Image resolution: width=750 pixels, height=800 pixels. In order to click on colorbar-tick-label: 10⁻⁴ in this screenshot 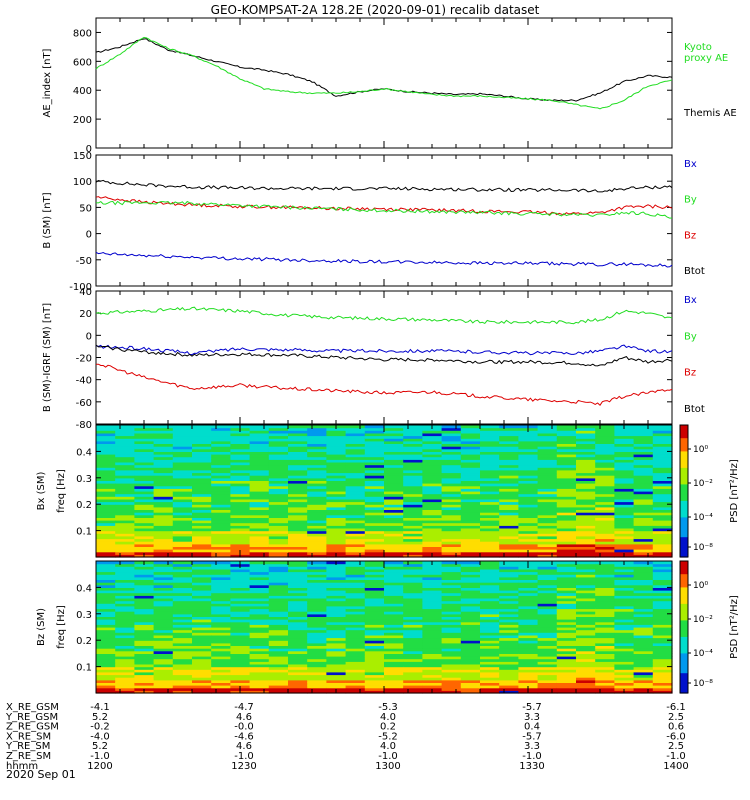, I will do `click(703, 518)`.